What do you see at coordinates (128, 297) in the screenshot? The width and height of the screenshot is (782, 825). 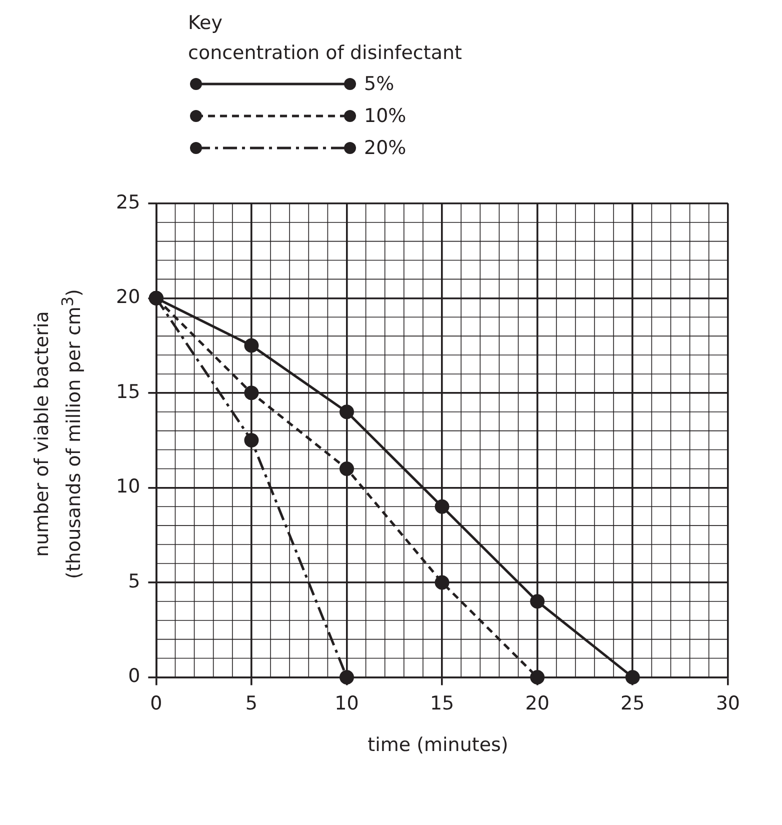 I see `y-tick-label: 20` at bounding box center [128, 297].